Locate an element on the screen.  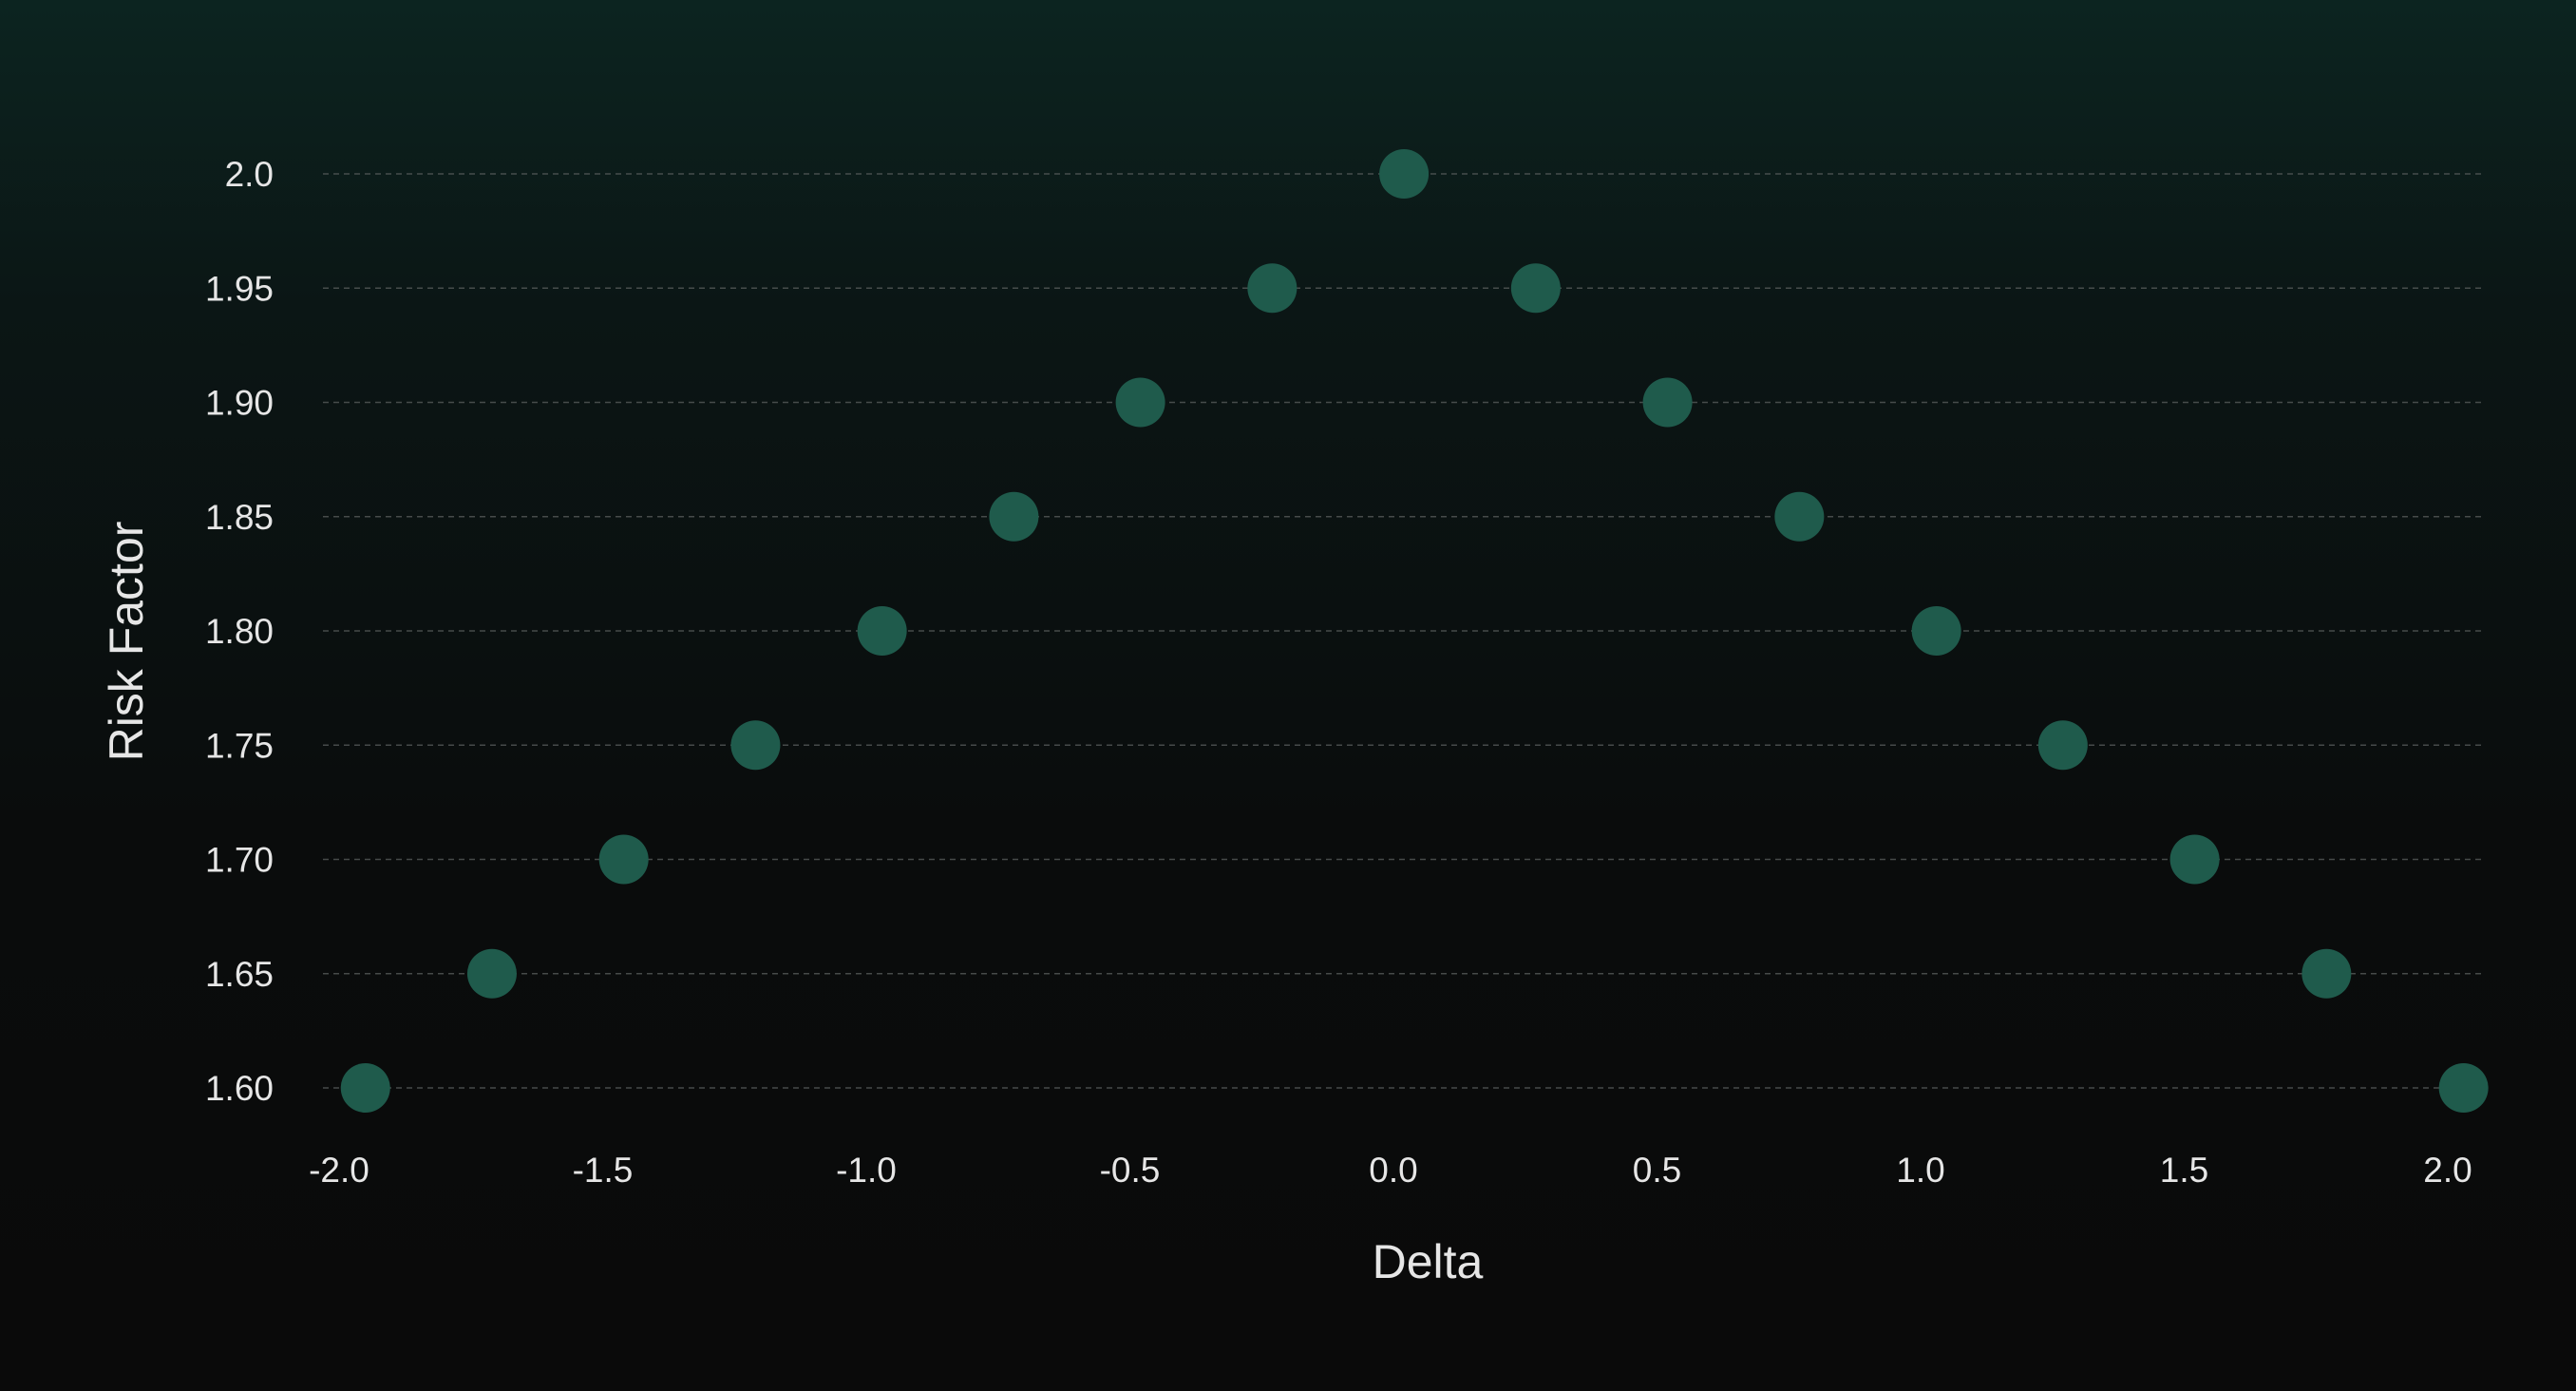
y-tick-label: 1.80 is located at coordinates (239, 632).